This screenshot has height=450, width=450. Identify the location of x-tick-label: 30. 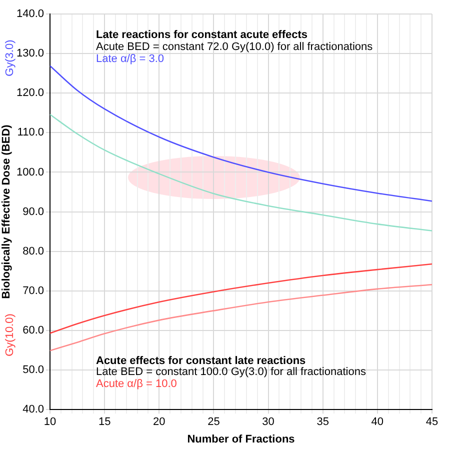
(268, 422).